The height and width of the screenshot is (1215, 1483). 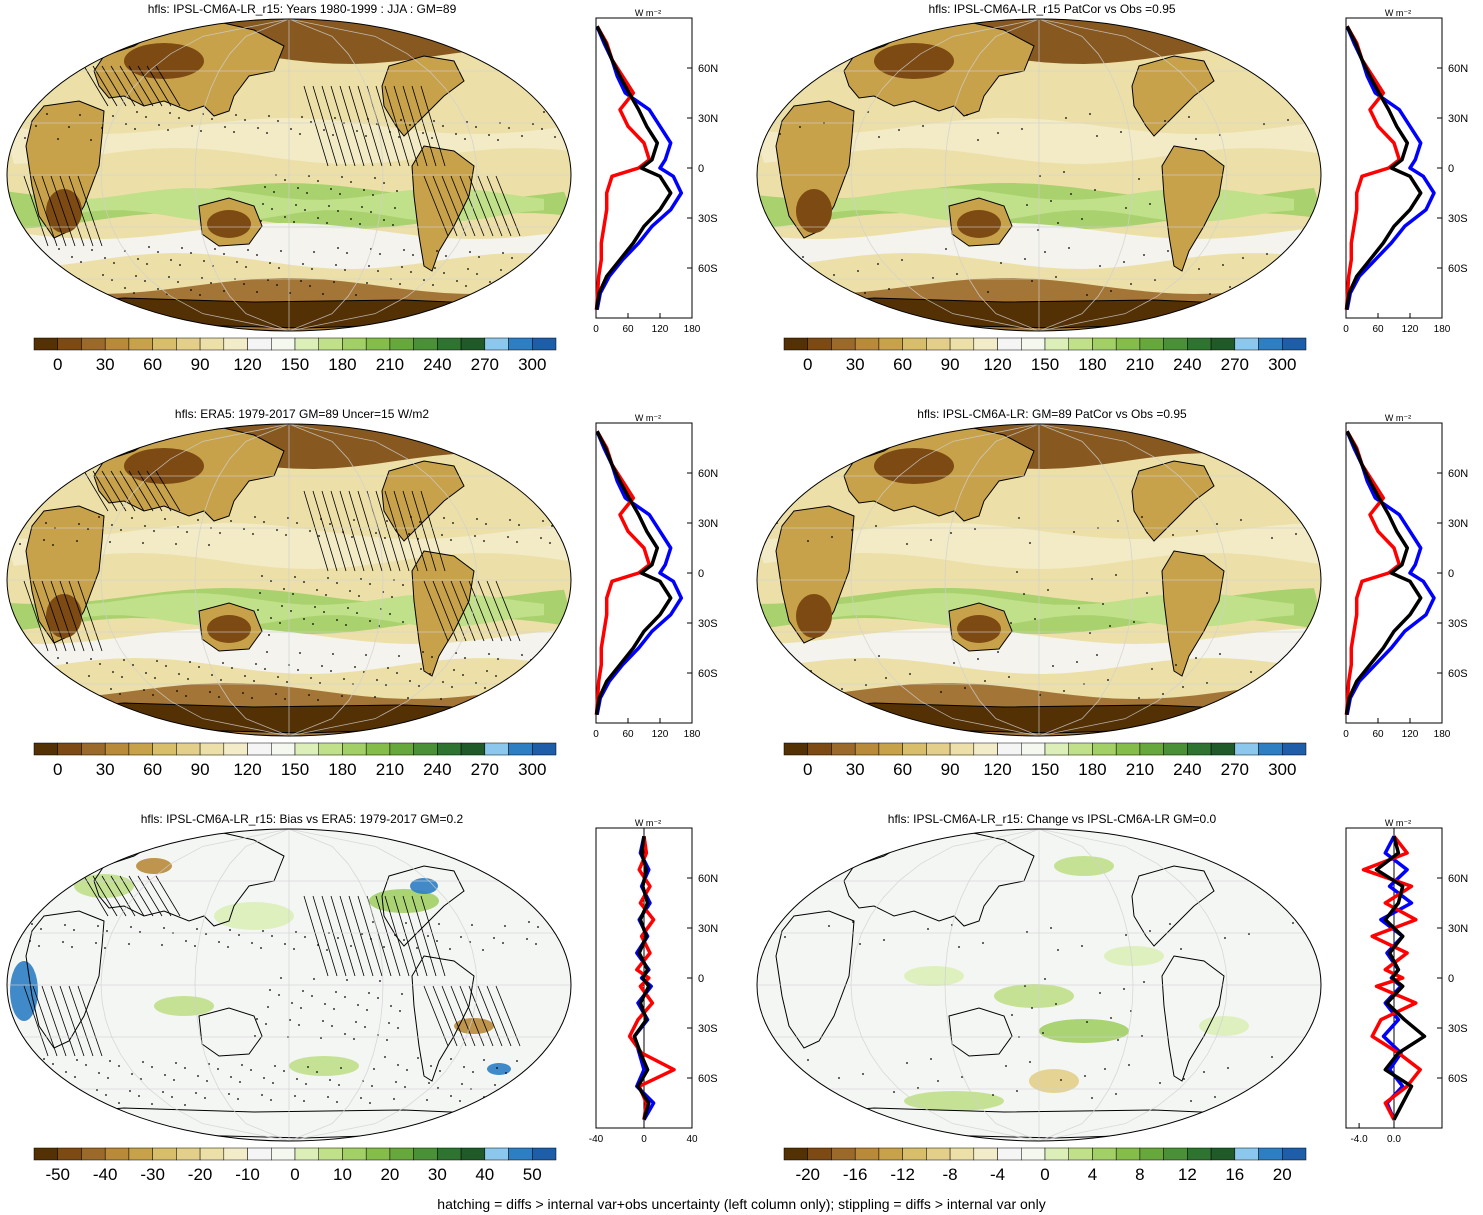 I want to click on colorbar-label: 240, so click(x=1187, y=769).